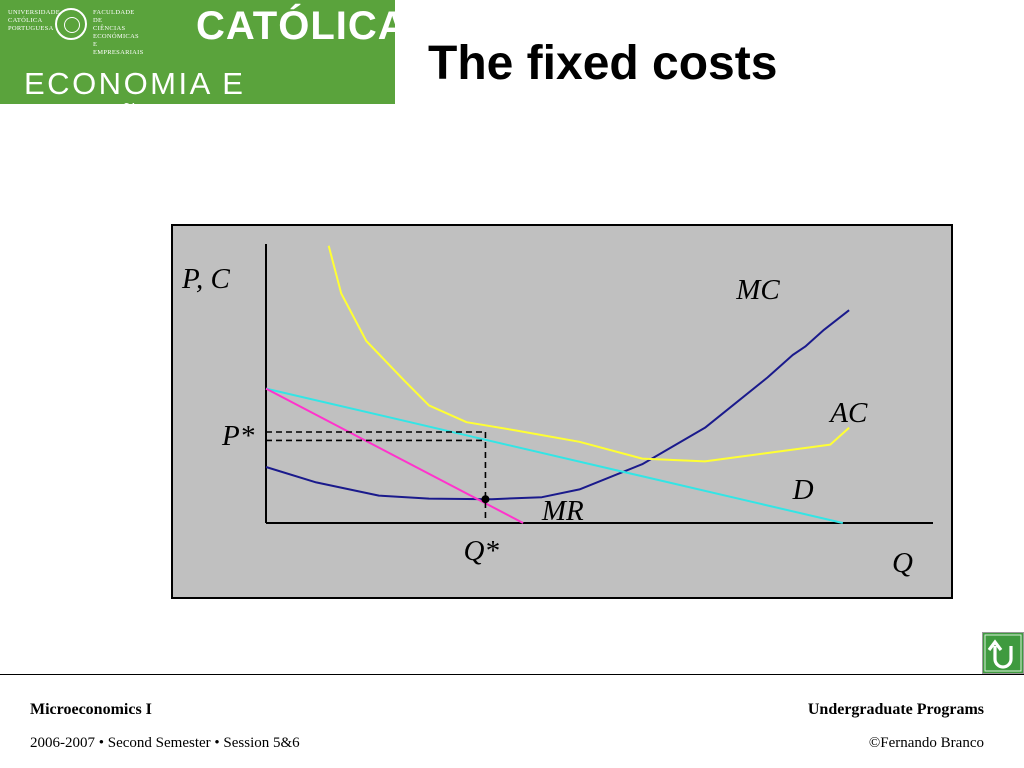 The height and width of the screenshot is (768, 1024). Describe the element at coordinates (562, 511) in the screenshot. I see `curve-label-mr: MR` at that location.